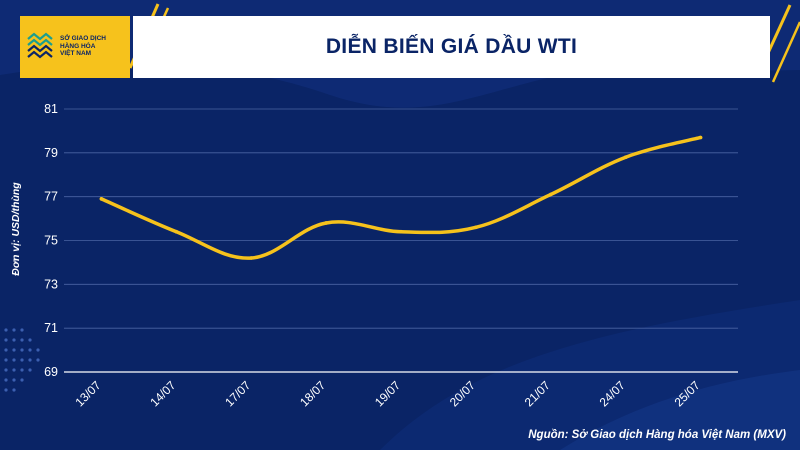  I want to click on title-bar, so click(451, 47).